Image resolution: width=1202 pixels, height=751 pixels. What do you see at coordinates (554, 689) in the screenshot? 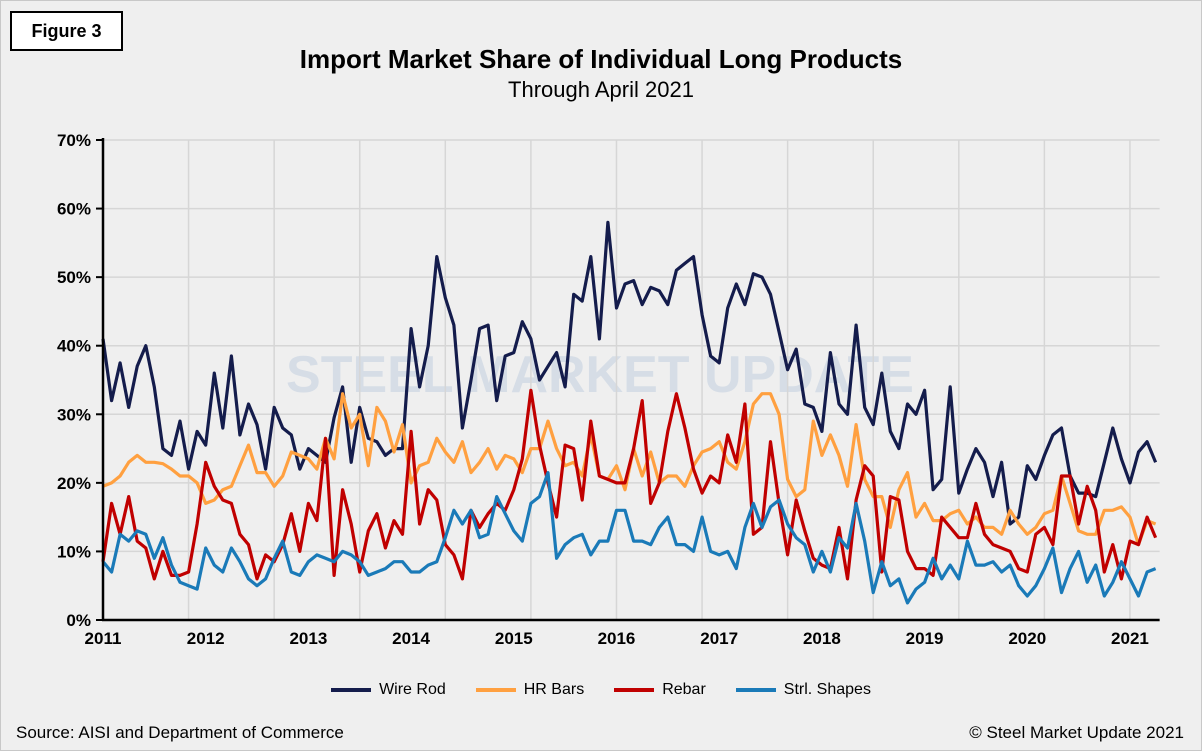
I see `legend-label: HR Bars` at bounding box center [554, 689].